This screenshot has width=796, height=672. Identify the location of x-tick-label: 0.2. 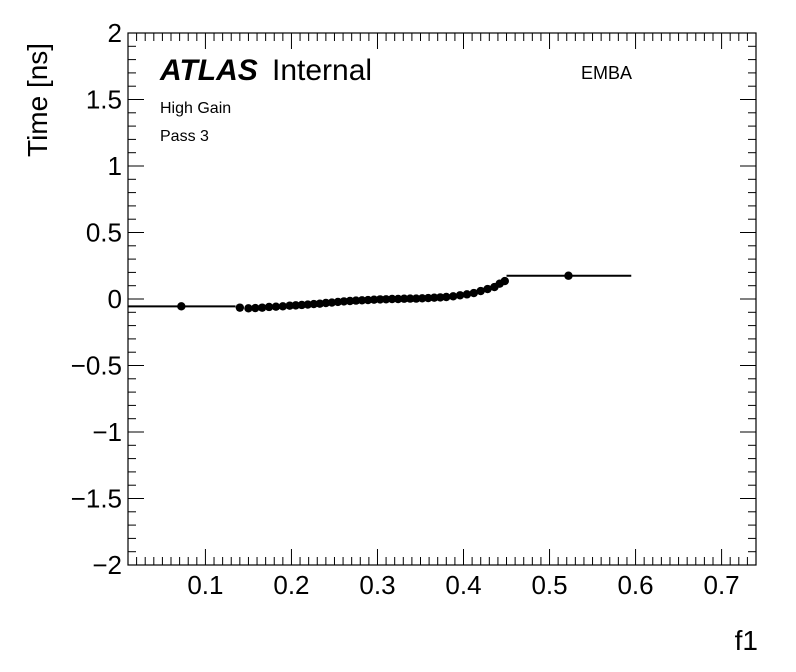
(291, 585).